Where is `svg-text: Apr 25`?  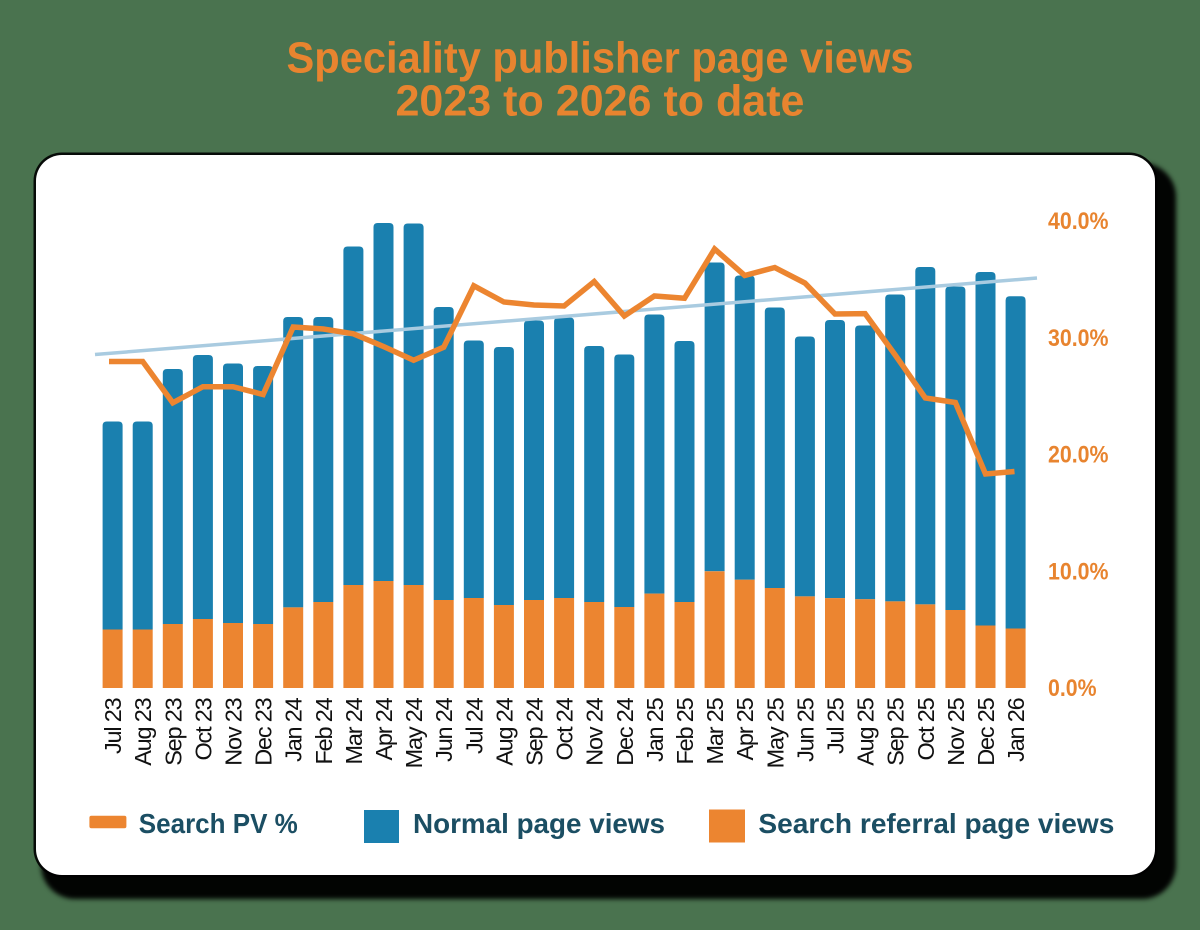 svg-text: Apr 25 is located at coordinates (745, 728).